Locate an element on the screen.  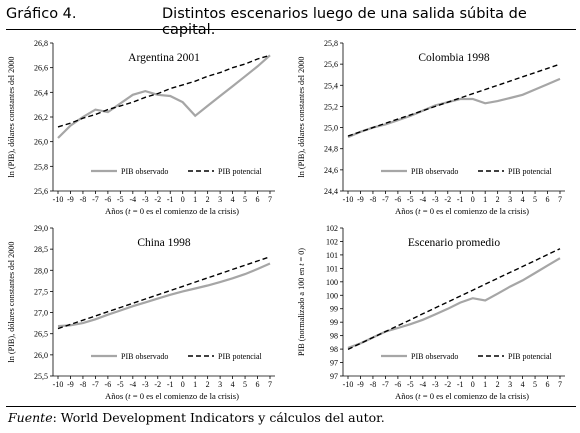
y-tick-label: 25,5 is located at coordinates (41, 376).